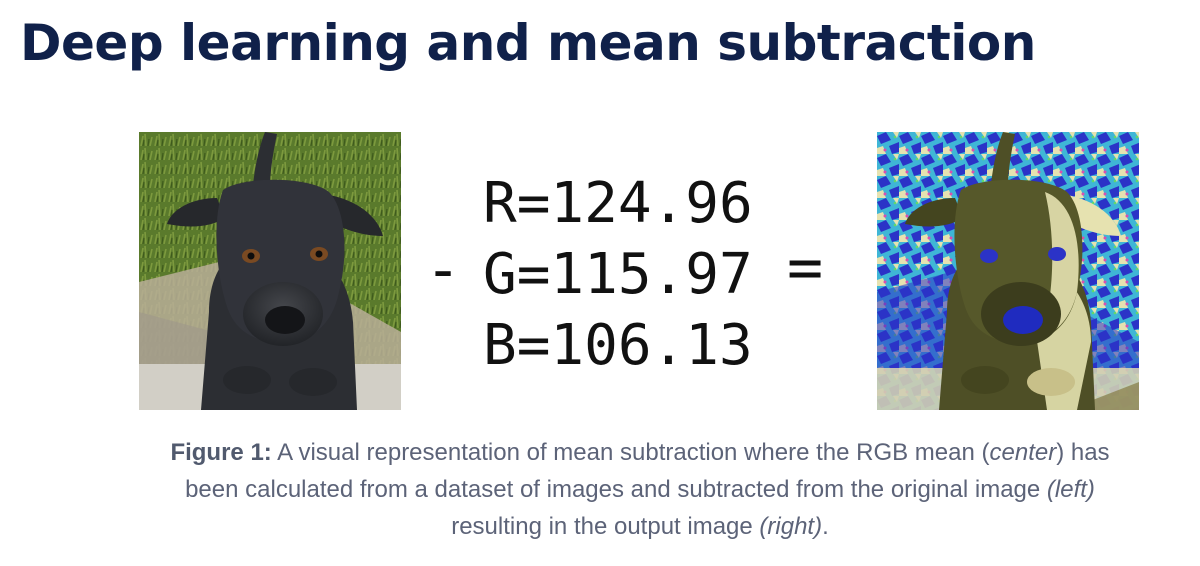  What do you see at coordinates (528, 43) in the screenshot?
I see `page-title: Deep learning and mean subtraction` at bounding box center [528, 43].